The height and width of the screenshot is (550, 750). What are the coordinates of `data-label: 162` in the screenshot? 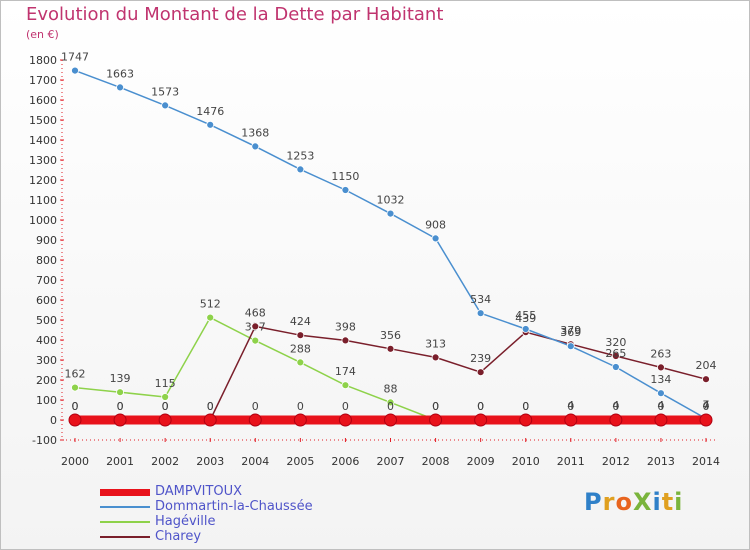 It's located at (75, 374).